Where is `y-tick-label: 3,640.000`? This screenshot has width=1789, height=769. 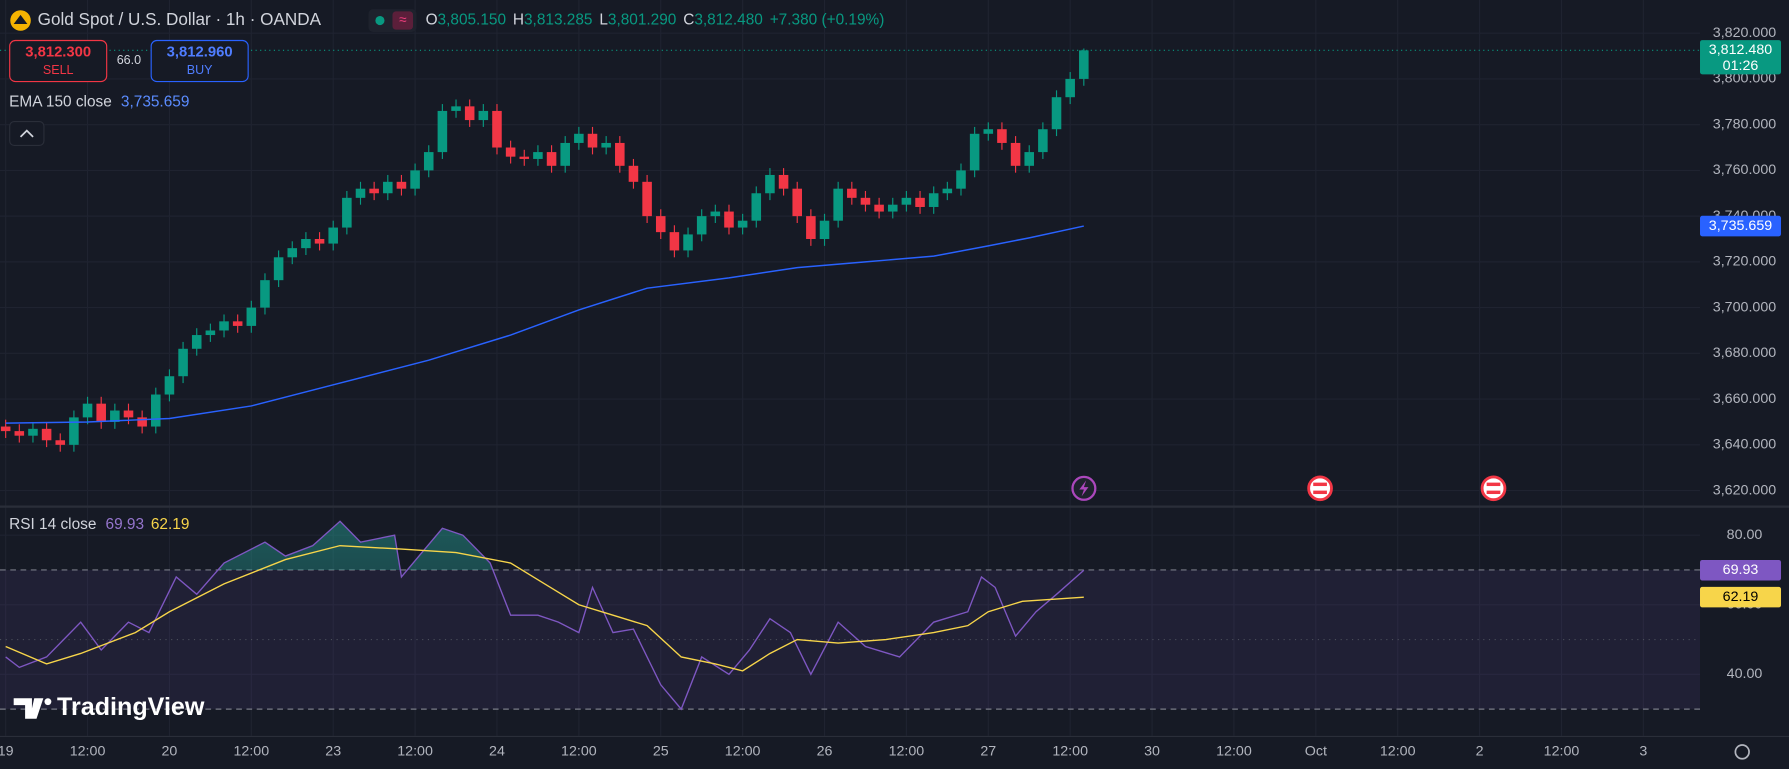 y-tick-label: 3,640.000 is located at coordinates (1744, 445).